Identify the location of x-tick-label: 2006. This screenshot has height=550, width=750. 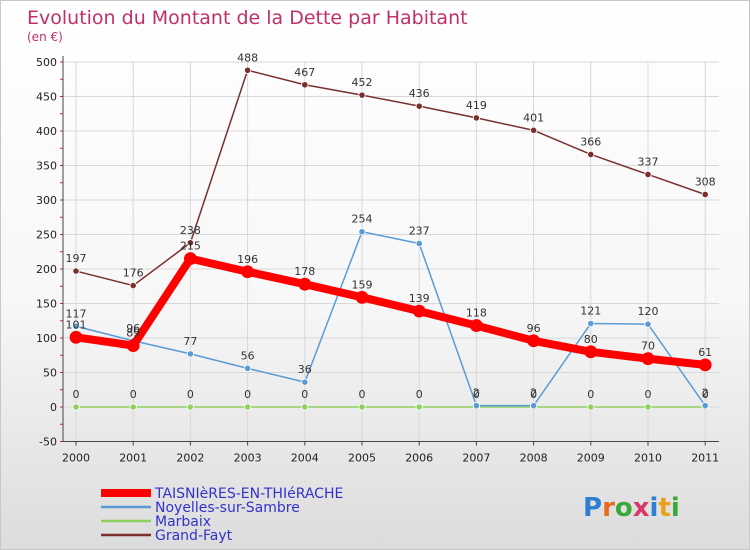
(419, 458).